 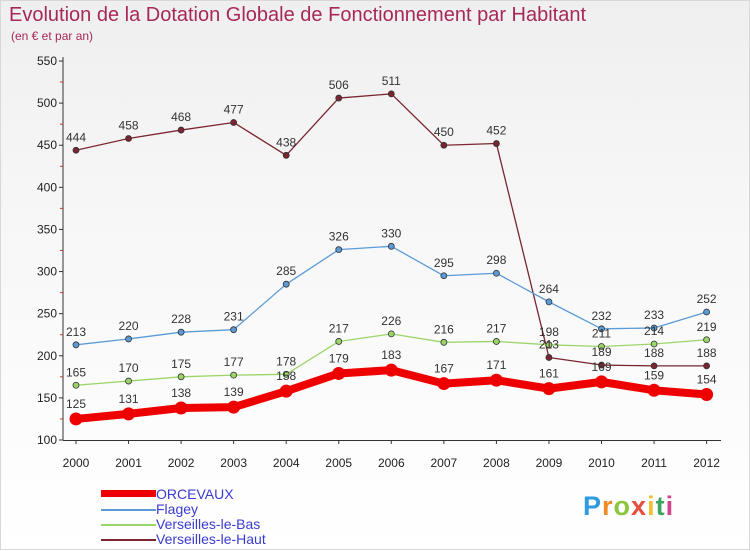 I want to click on x-tick-label-2011: 2011, so click(x=654, y=463).